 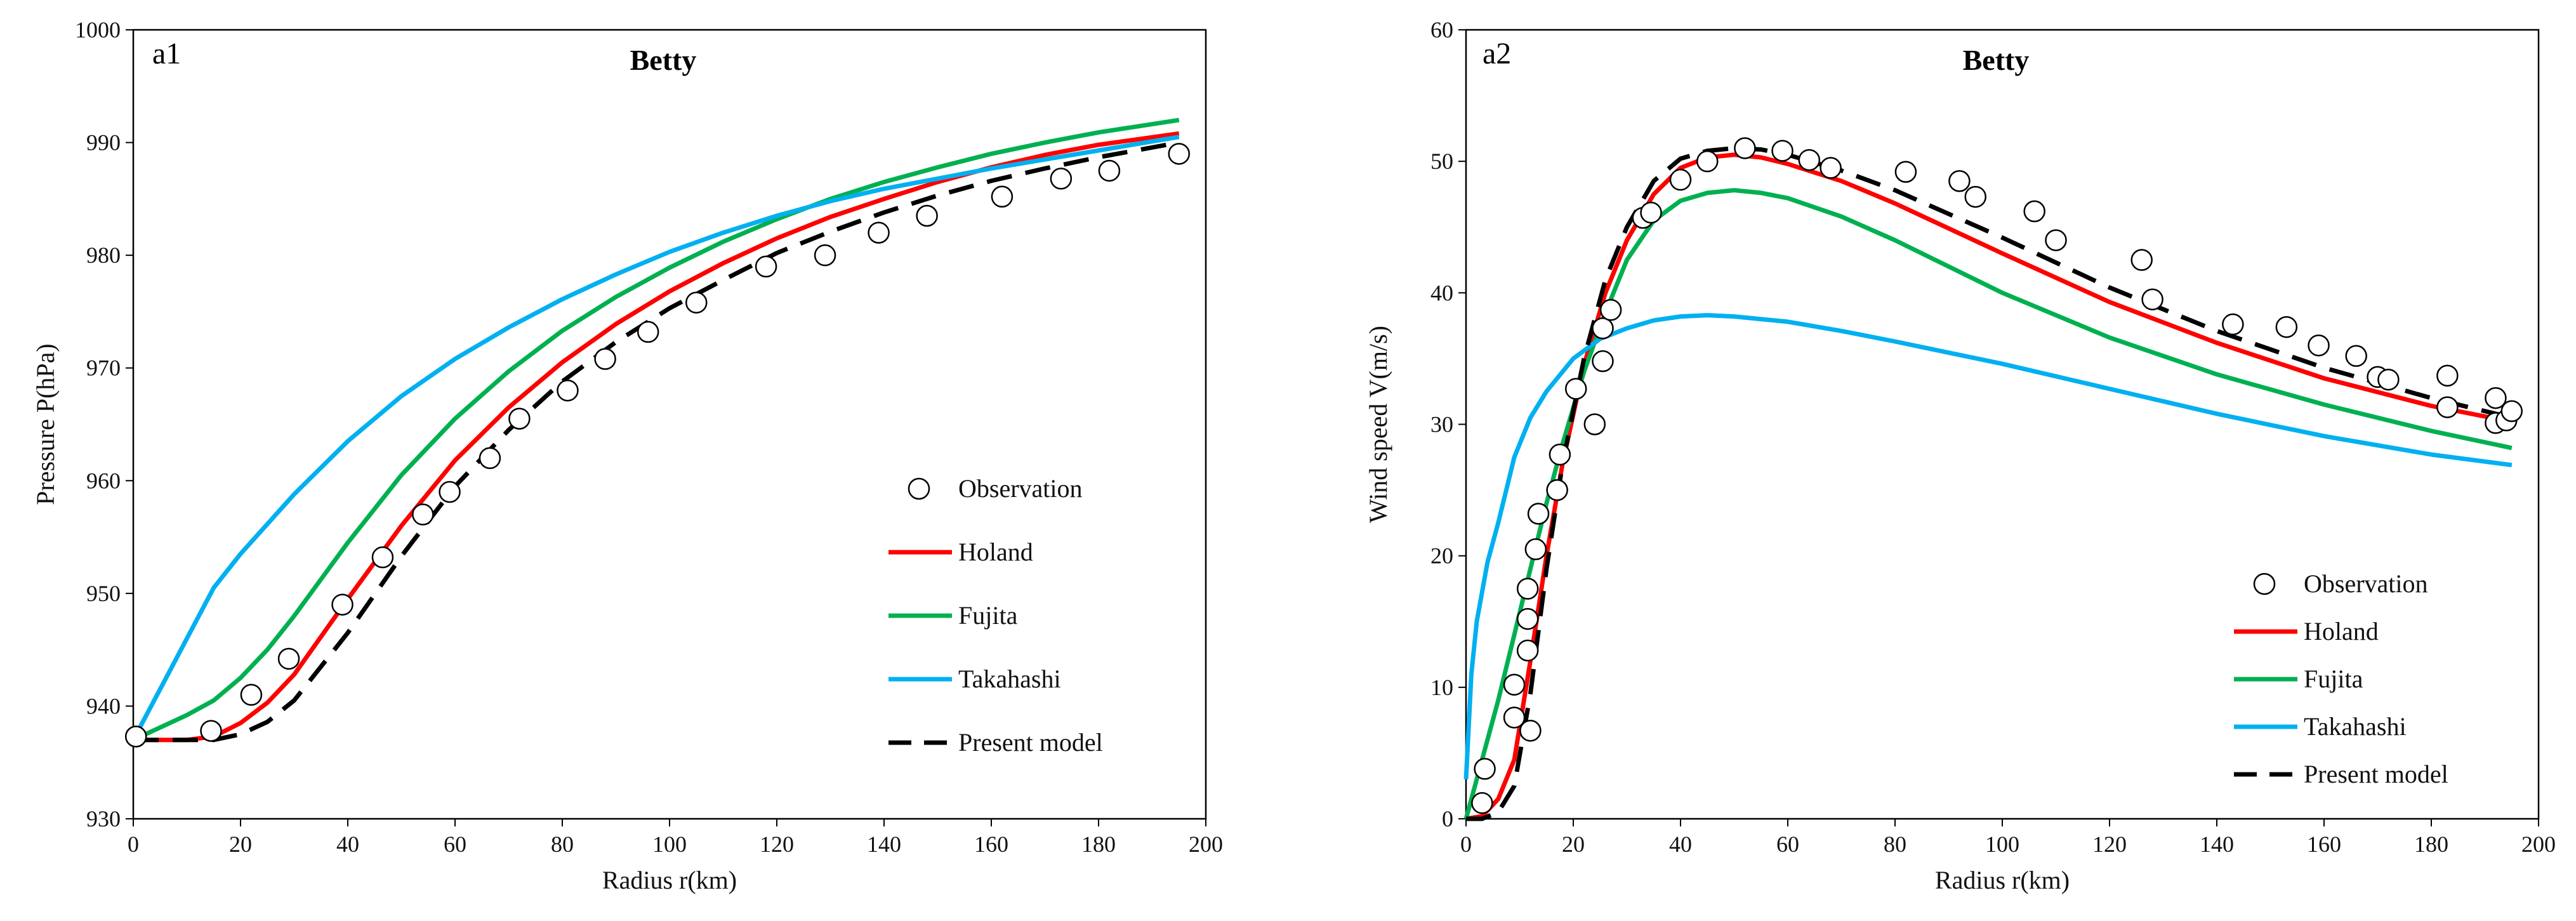 What do you see at coordinates (1442, 292) in the screenshot?
I see `y-tick-label: 40` at bounding box center [1442, 292].